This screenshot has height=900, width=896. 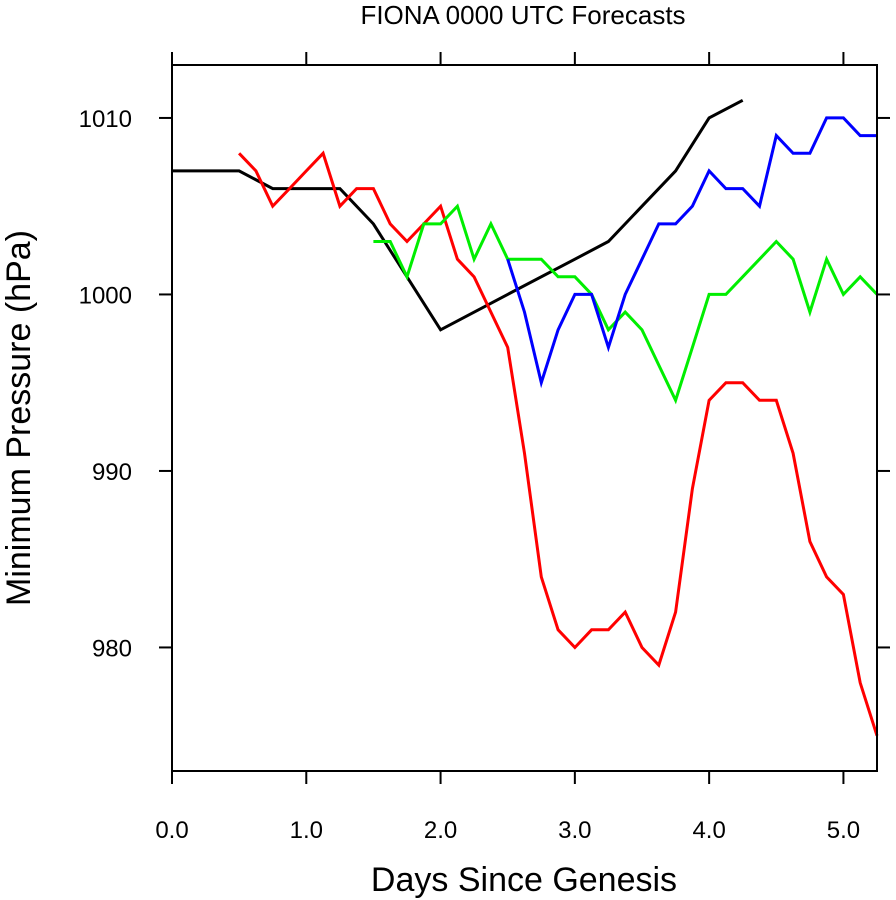 What do you see at coordinates (708, 830) in the screenshot?
I see `x-tick-label: 4.0` at bounding box center [708, 830].